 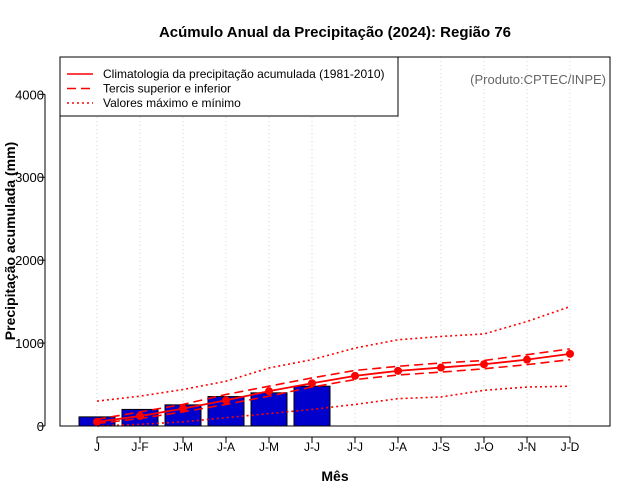 I want to click on x-tick-label: J, so click(x=97, y=447).